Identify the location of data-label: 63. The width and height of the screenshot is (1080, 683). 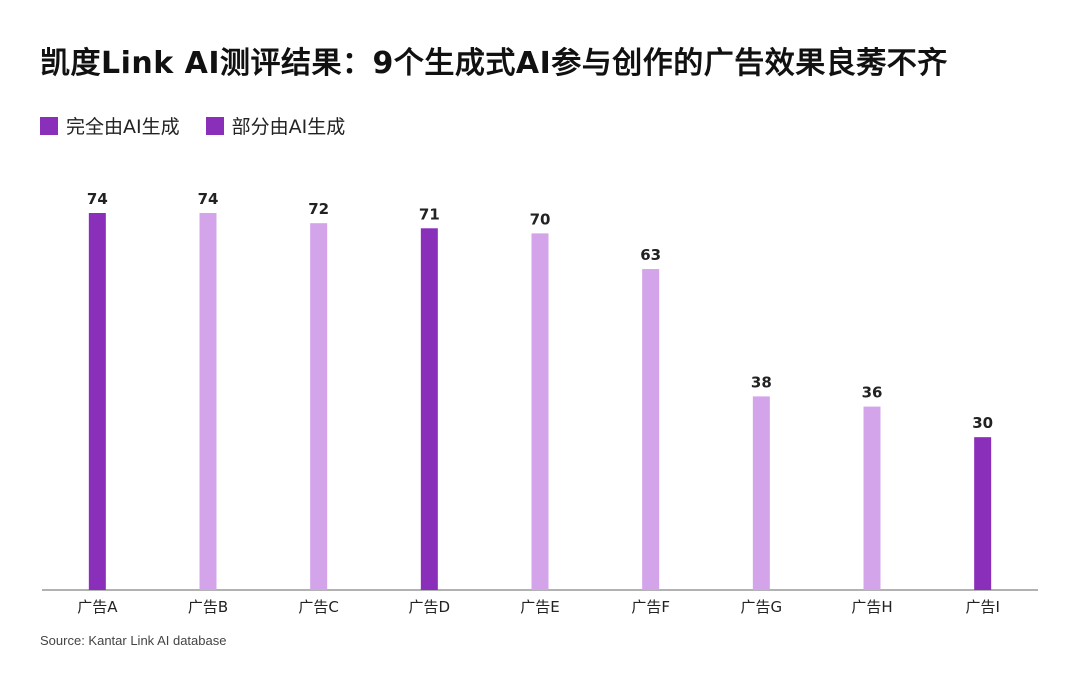
(650, 255).